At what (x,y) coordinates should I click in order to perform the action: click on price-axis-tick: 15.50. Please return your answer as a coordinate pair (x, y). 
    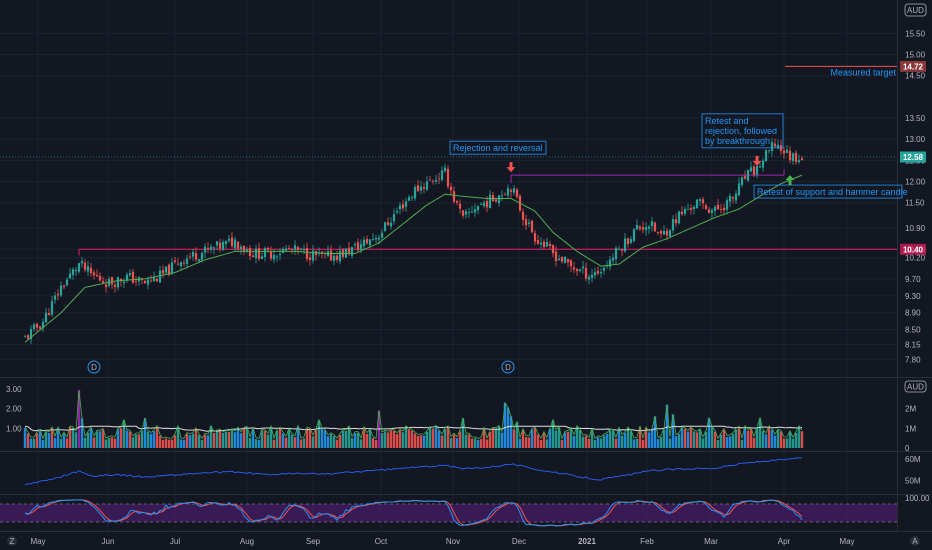
    Looking at the image, I should click on (915, 33).